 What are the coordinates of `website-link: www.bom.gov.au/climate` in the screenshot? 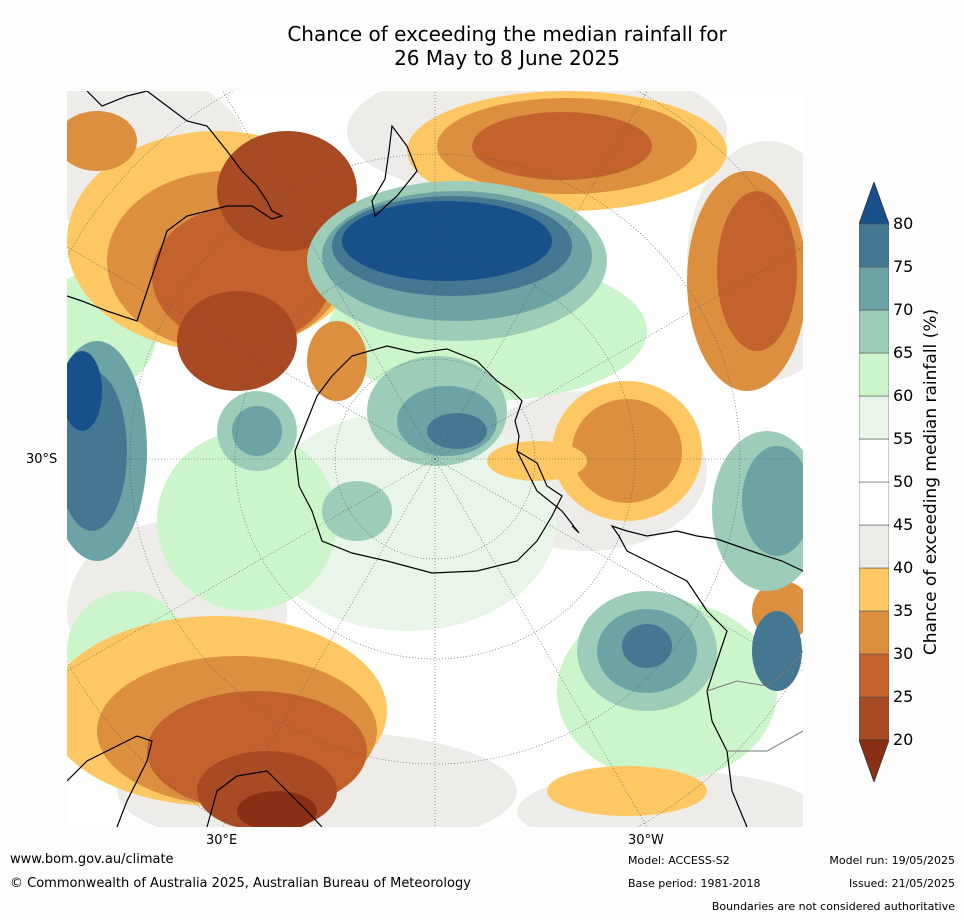 It's located at (92, 859).